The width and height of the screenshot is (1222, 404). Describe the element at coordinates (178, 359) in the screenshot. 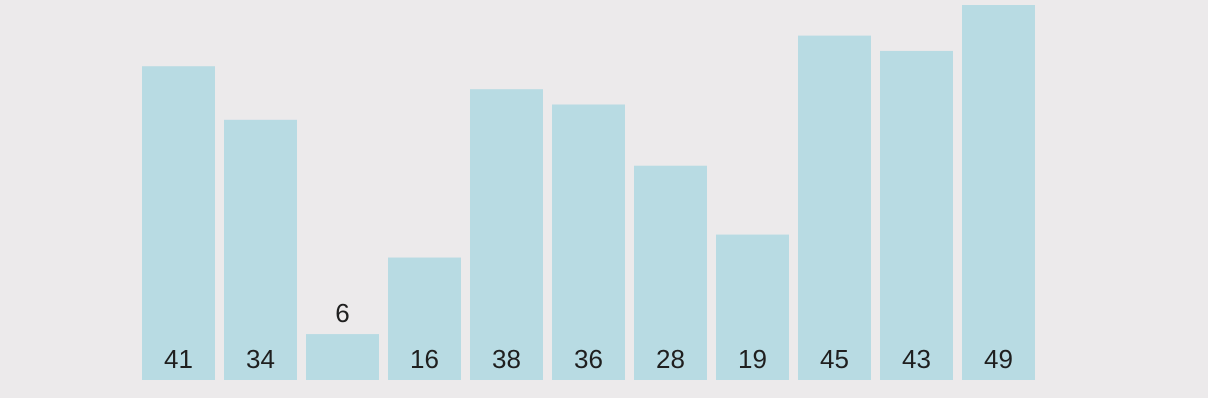

I see `bar-value-label-0: 41` at that location.